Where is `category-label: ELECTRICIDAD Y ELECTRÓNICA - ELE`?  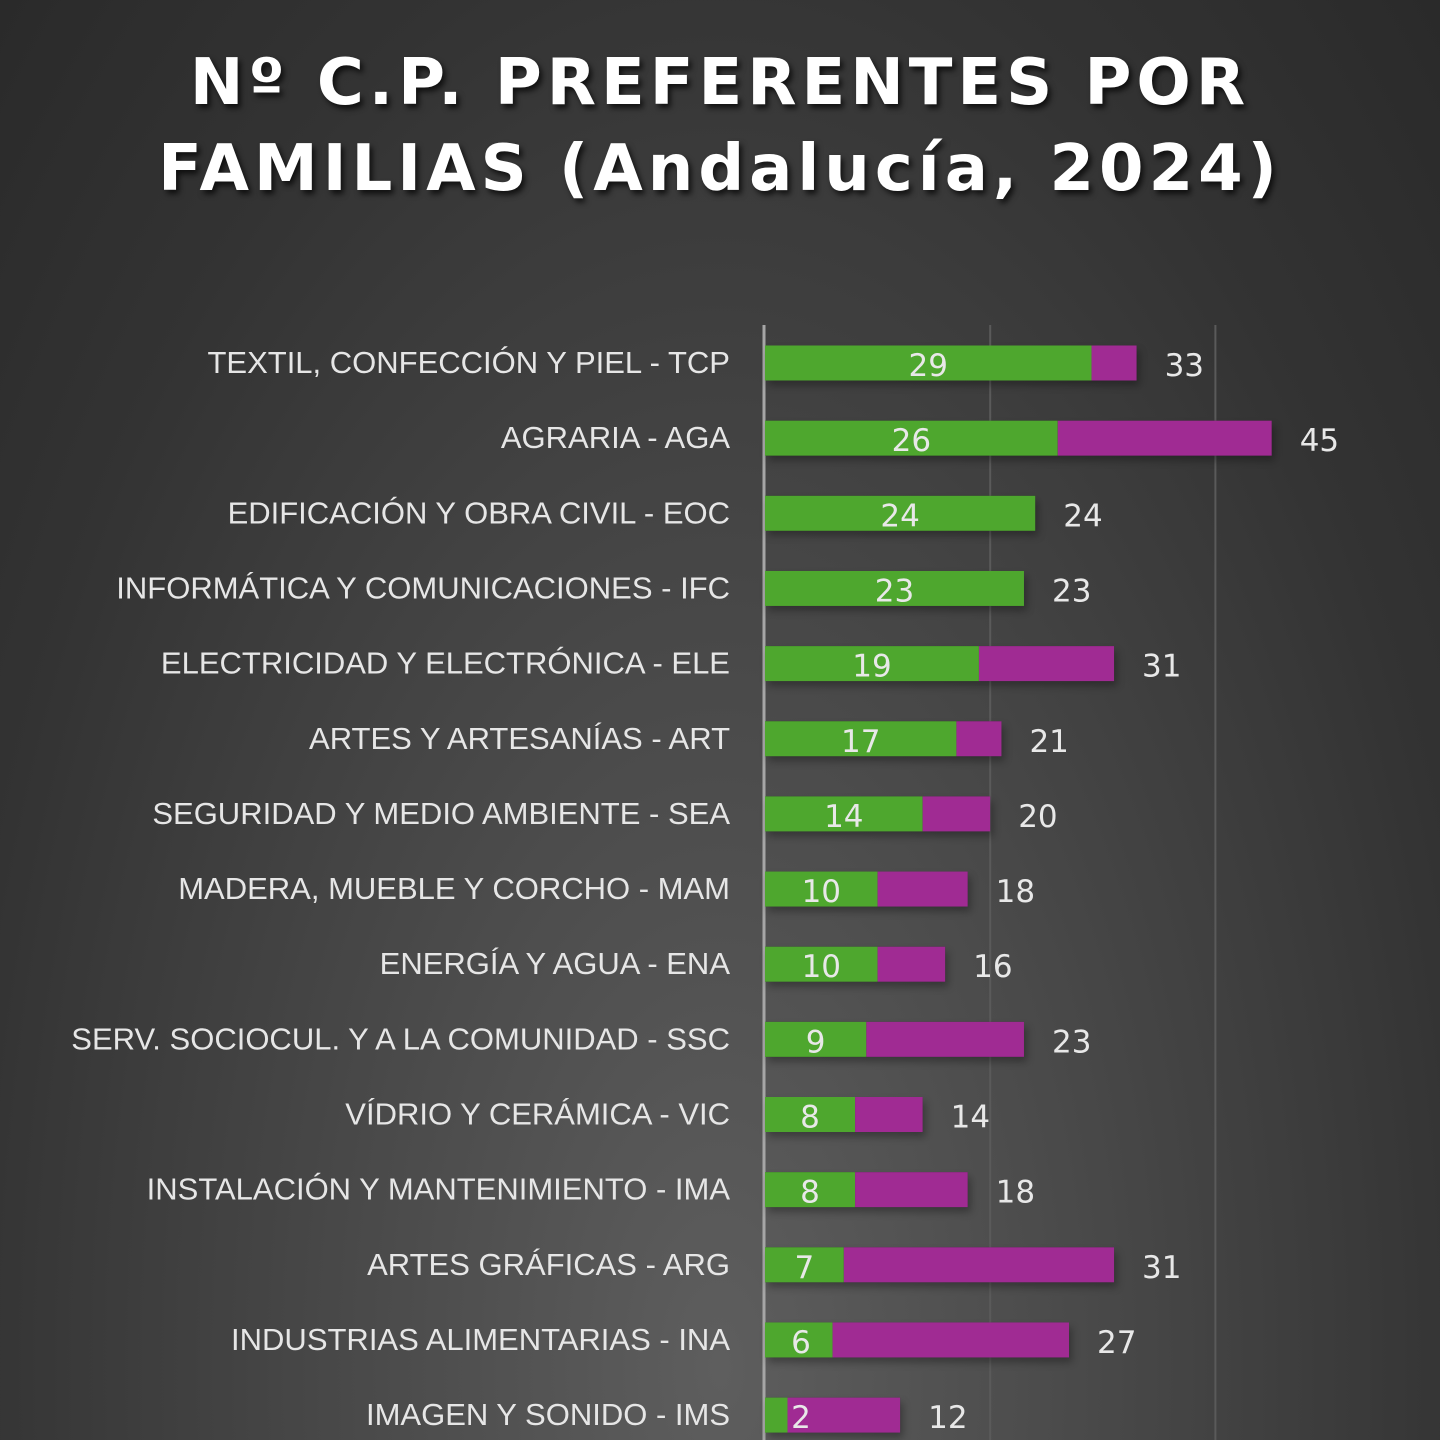
category-label: ELECTRICIDAD Y ELECTRÓNICA - ELE is located at coordinates (445, 663).